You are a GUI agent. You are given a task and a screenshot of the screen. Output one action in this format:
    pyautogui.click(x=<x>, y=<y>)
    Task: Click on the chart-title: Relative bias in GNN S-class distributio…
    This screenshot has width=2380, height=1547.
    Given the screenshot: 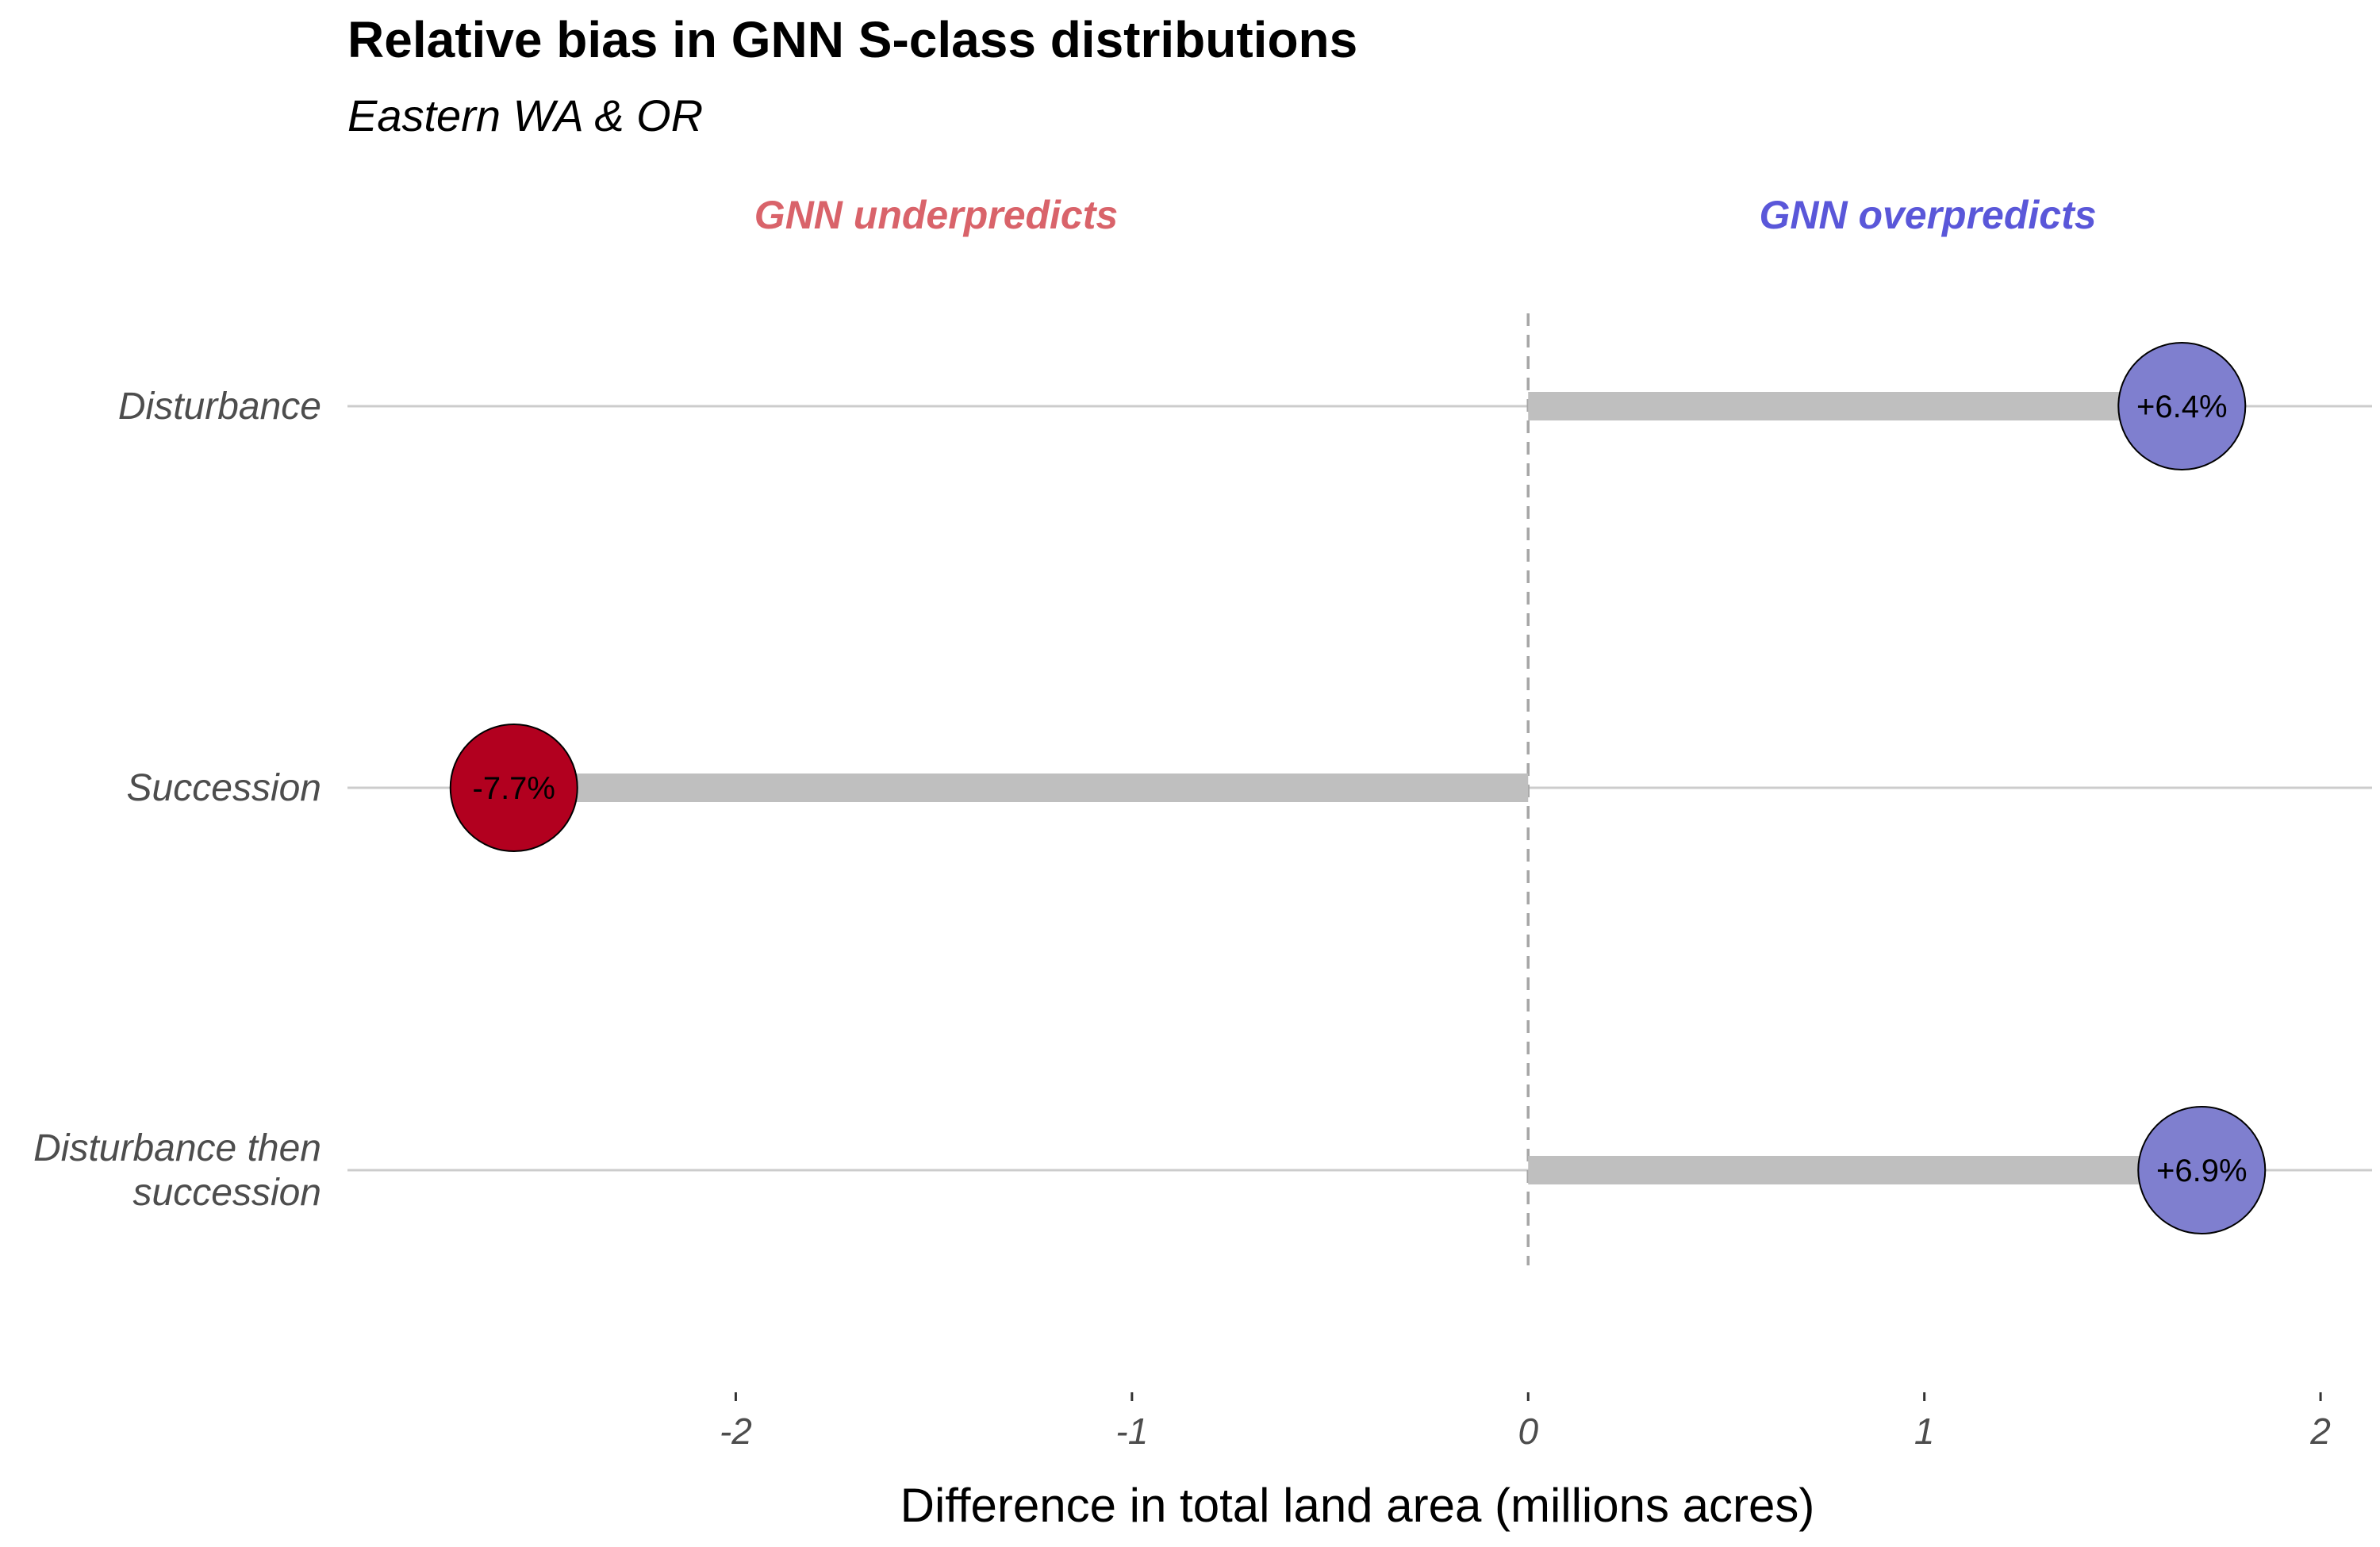 What is the action you would take?
    pyautogui.click(x=852, y=39)
    